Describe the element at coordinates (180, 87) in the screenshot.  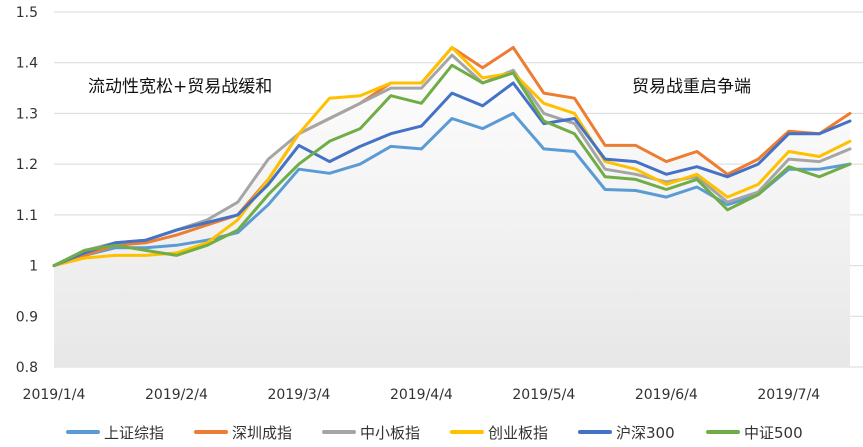
I see `annotation-liquidity: 流动性宽松+贸易战缓和` at that location.